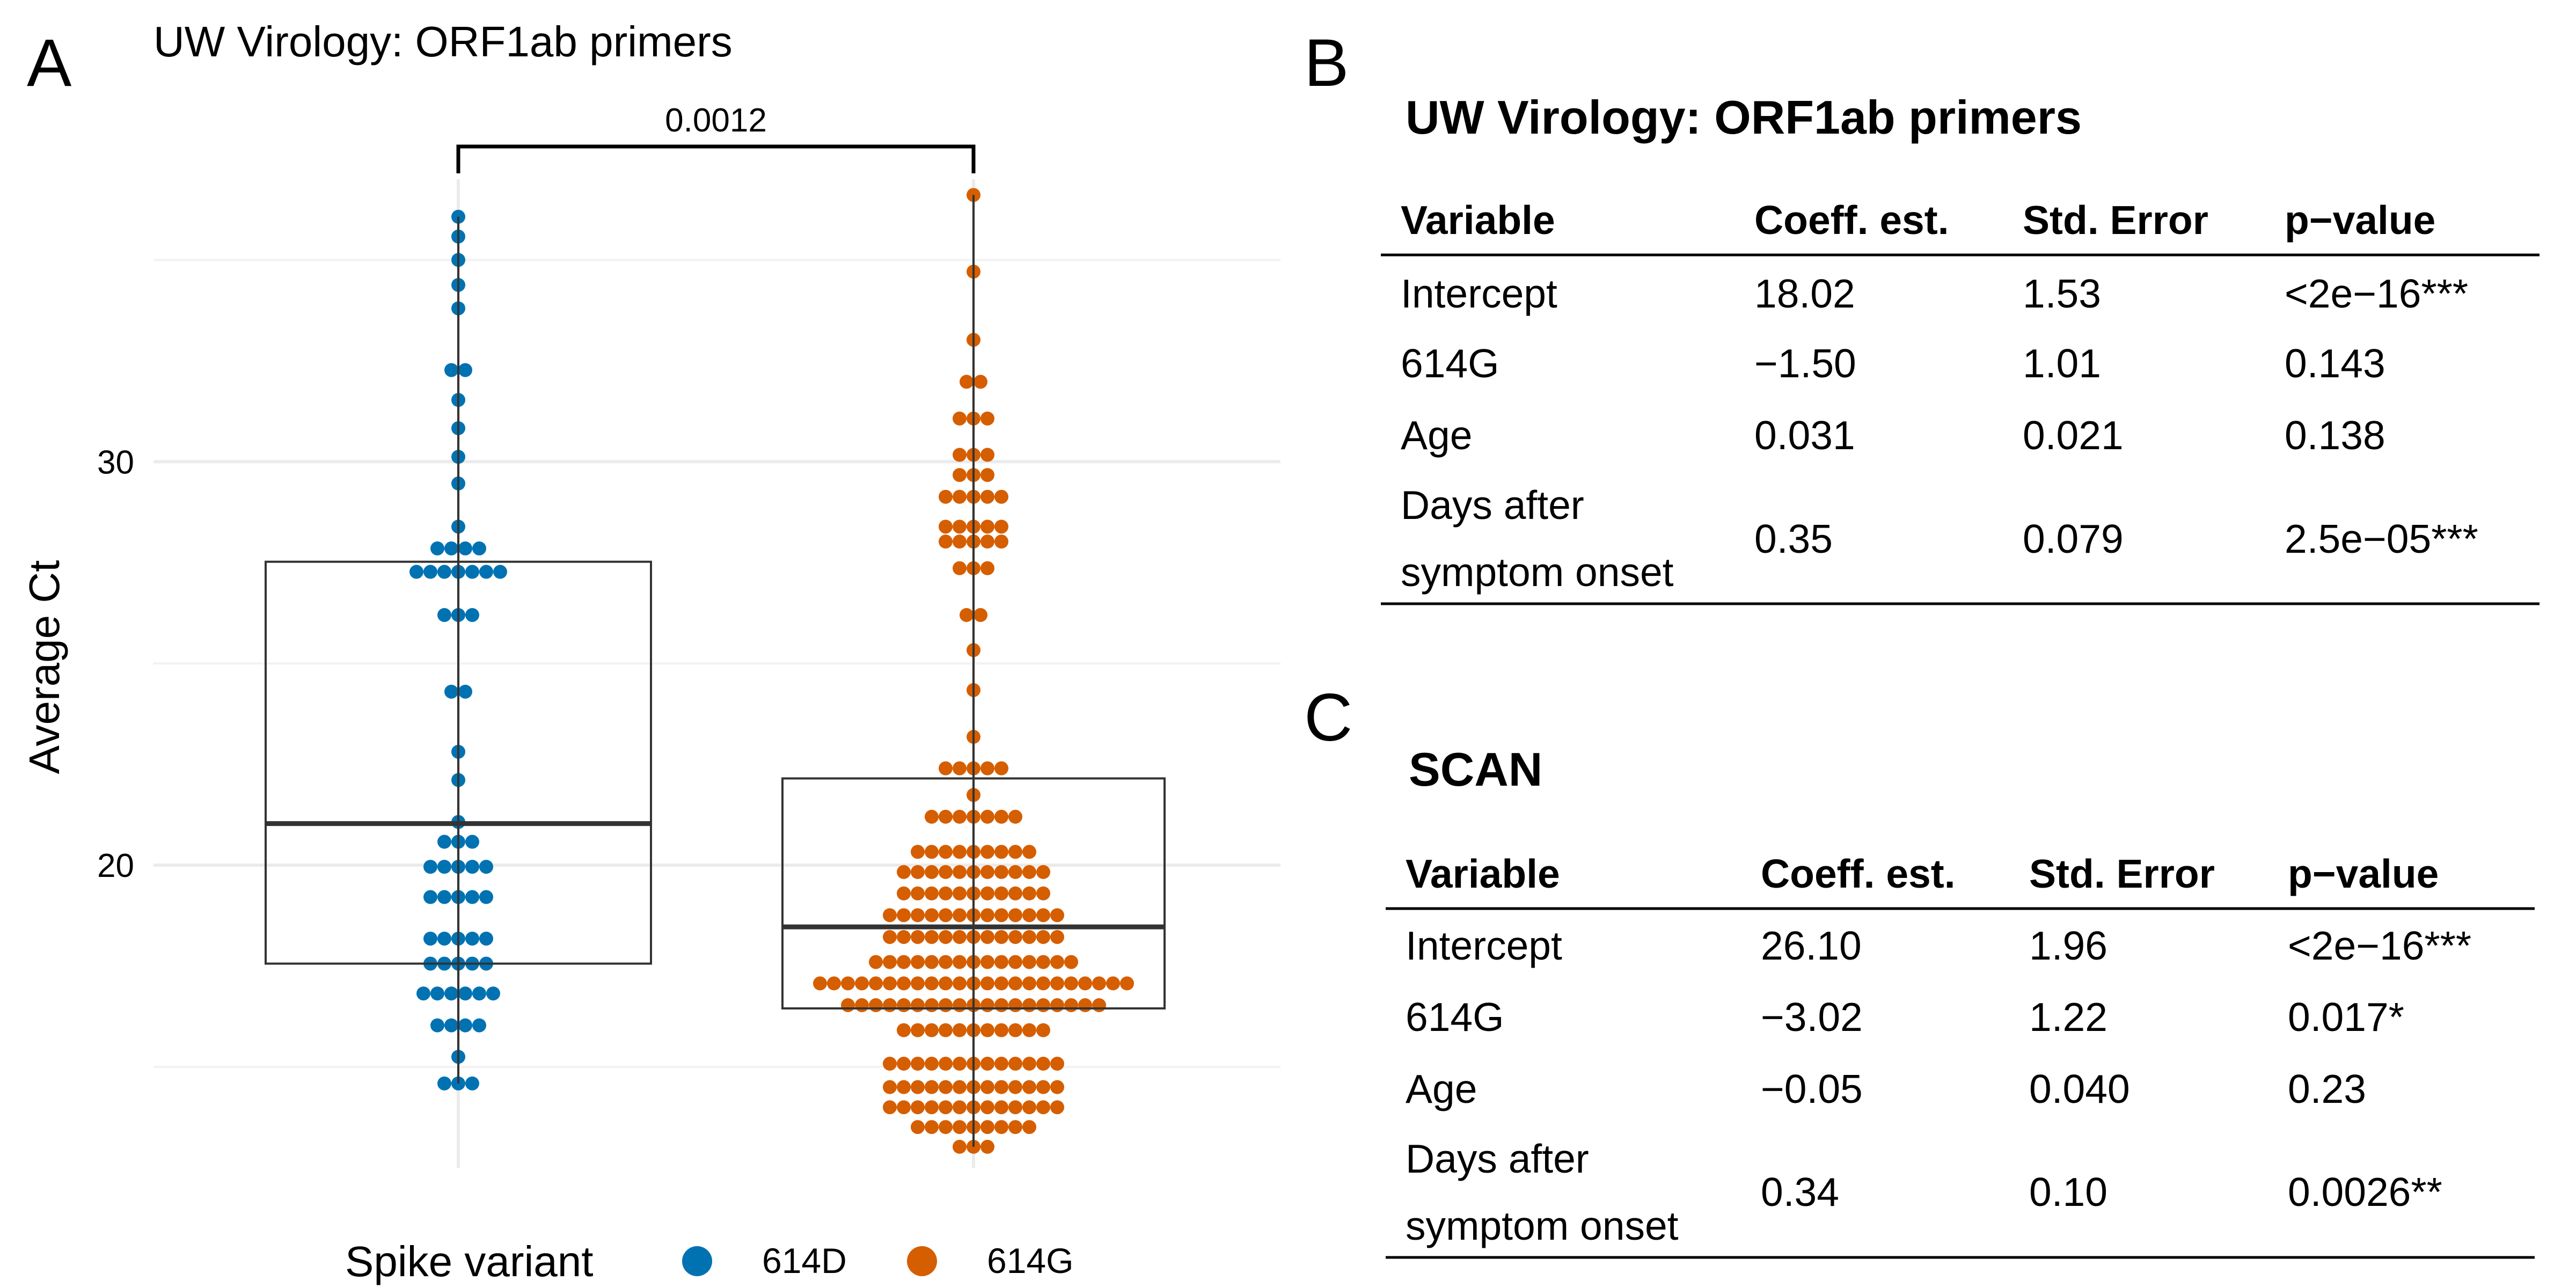 The width and height of the screenshot is (2576, 1288). I want to click on legend-label: 614G, so click(1030, 1260).